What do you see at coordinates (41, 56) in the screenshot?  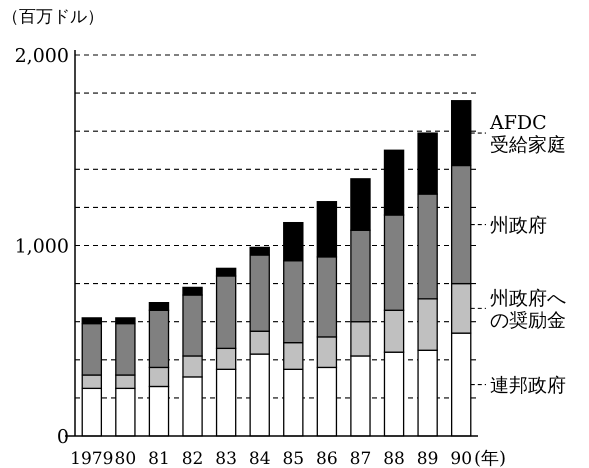 I see `y-tick-label: 2,000` at bounding box center [41, 56].